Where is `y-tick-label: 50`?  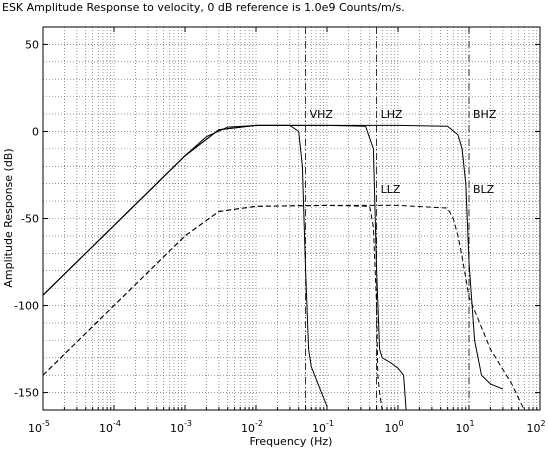 y-tick-label: 50 is located at coordinates (32, 44).